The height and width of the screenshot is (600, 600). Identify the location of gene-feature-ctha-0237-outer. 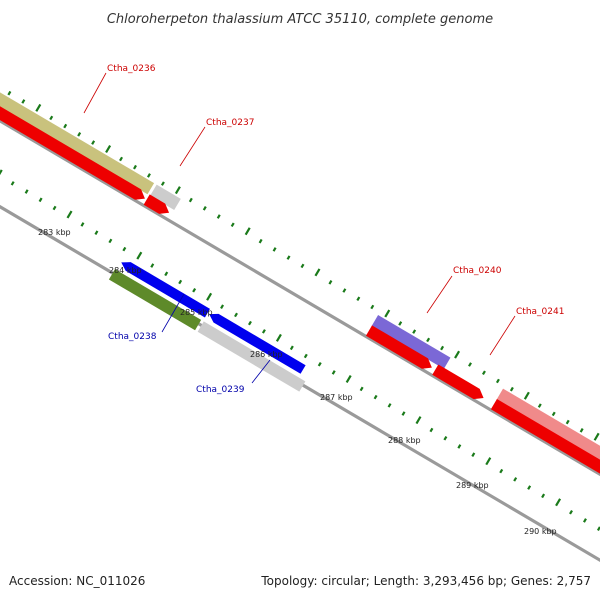
(165, 197).